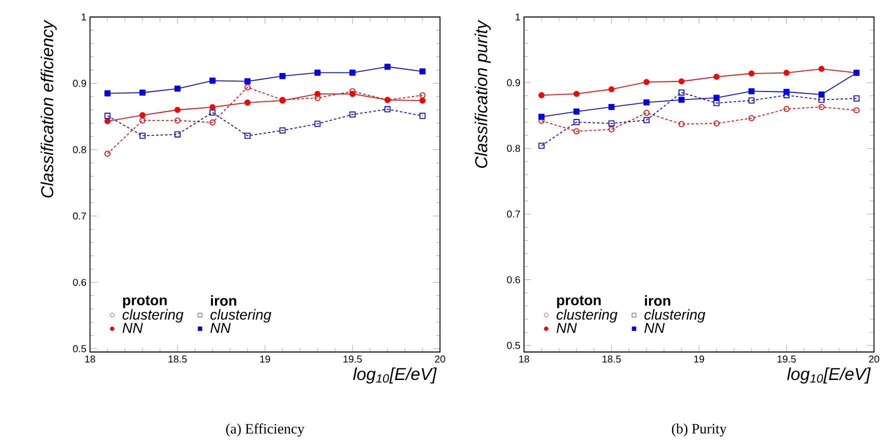 The image size is (894, 445). What do you see at coordinates (48, 109) in the screenshot?
I see `y-axis-title: Classification efficiency` at bounding box center [48, 109].